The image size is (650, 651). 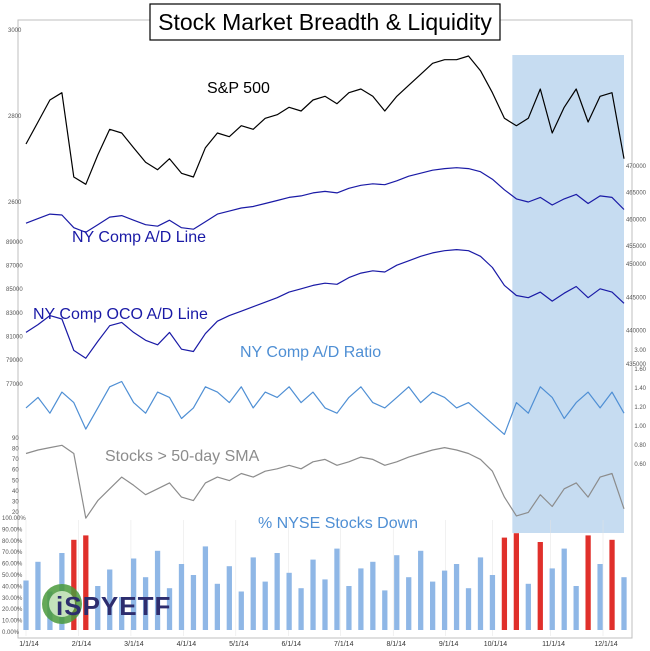 I want to click on sma-axis-tick: 70, so click(x=15, y=460).